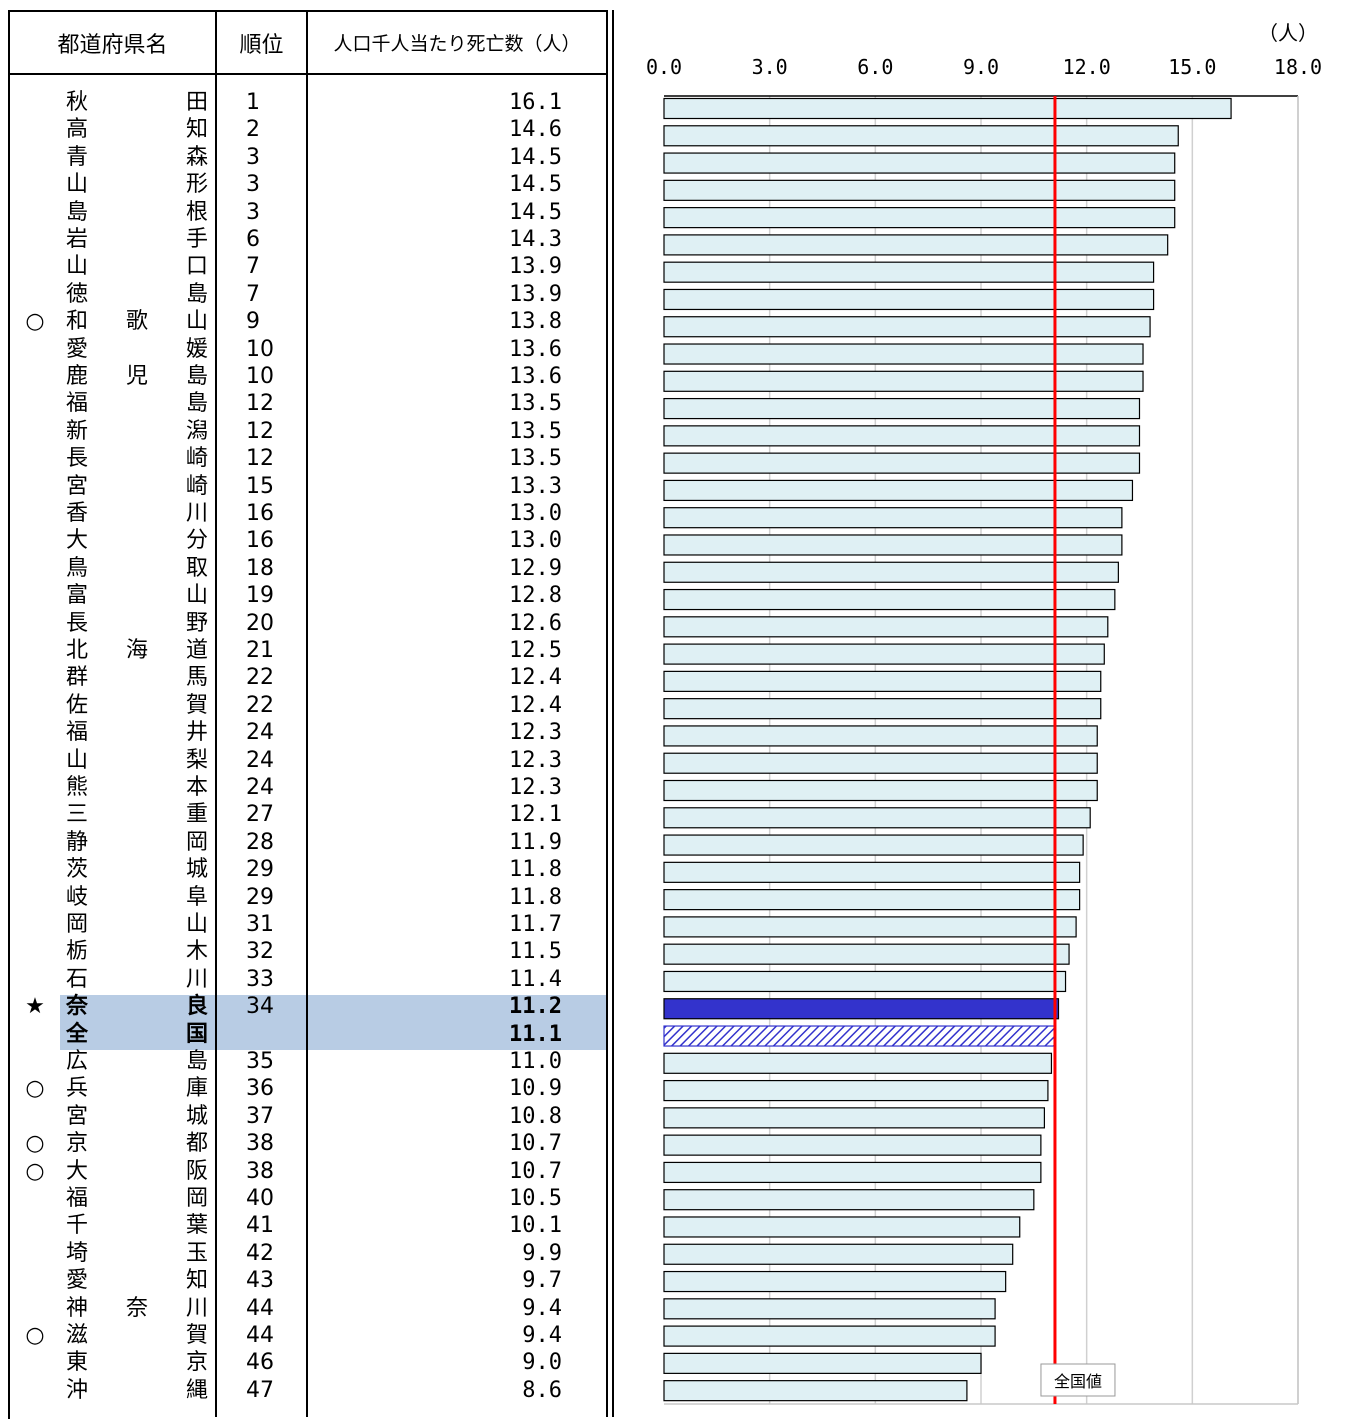 The image size is (1360, 1419). What do you see at coordinates (535, 513) in the screenshot?
I see `value-cell: 13.0` at bounding box center [535, 513].